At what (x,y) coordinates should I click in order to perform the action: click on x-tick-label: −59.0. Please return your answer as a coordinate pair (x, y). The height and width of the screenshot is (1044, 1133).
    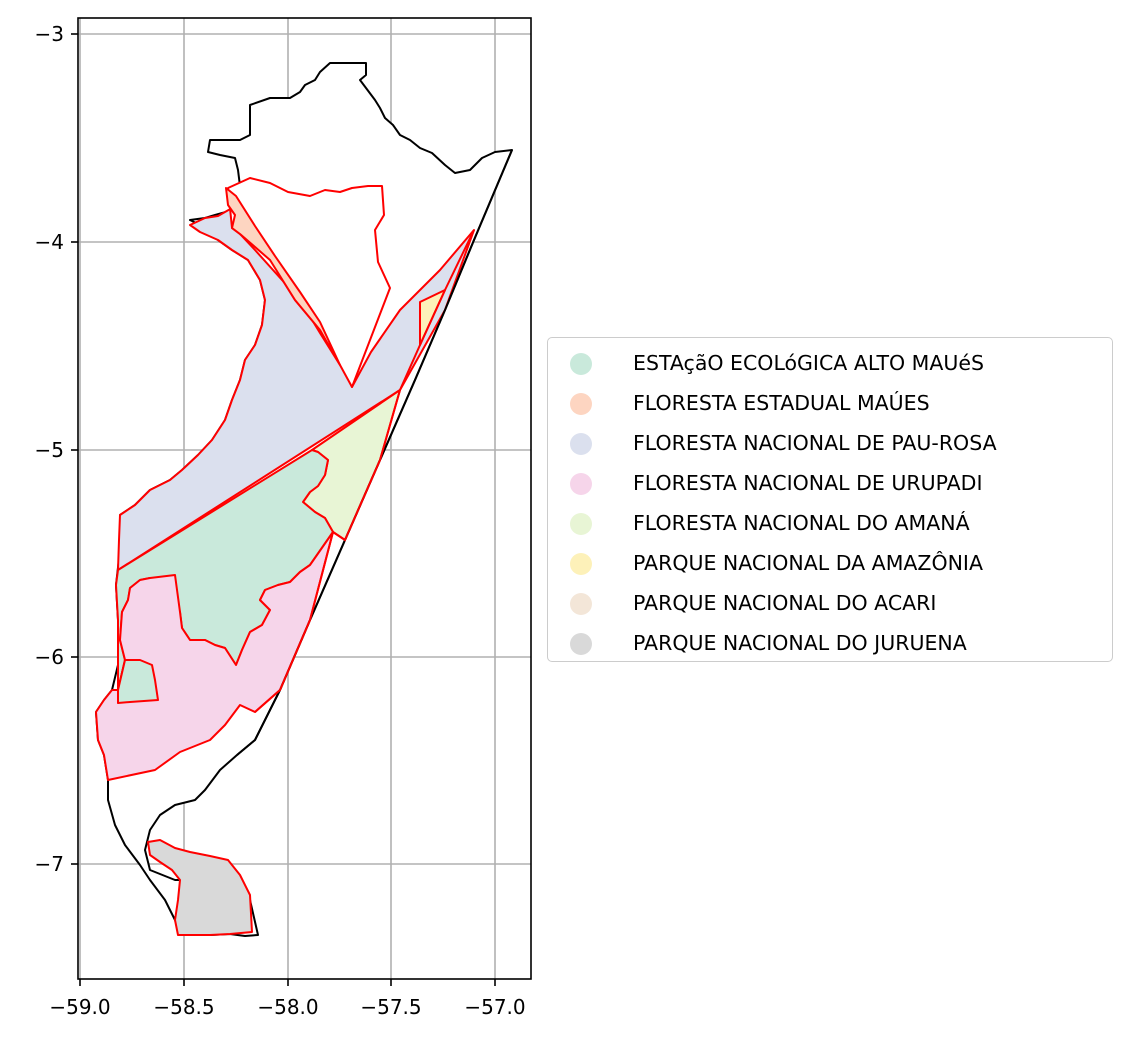
    Looking at the image, I should click on (79, 1007).